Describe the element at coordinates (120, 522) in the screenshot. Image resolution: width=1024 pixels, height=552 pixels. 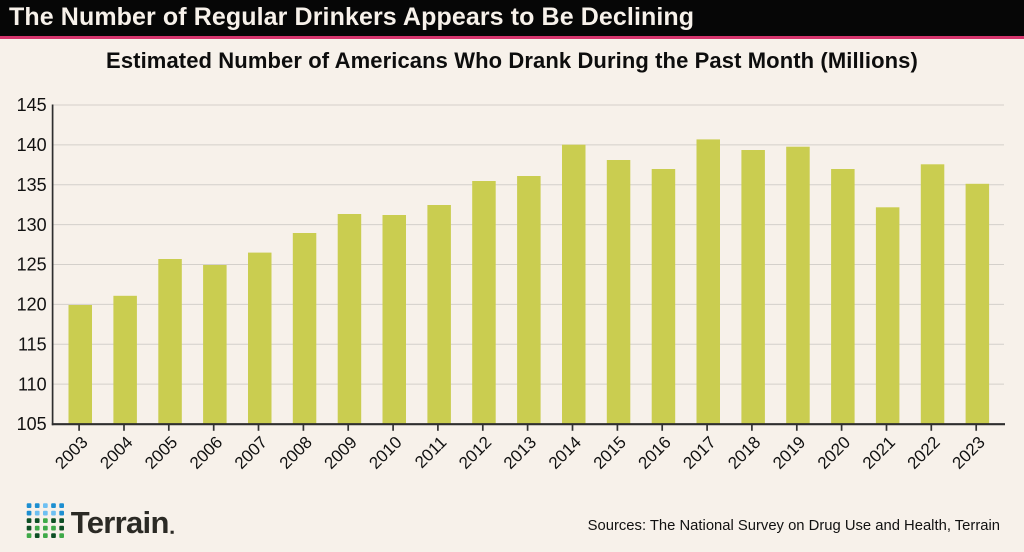
I see `svg-text: Terrain` at that location.